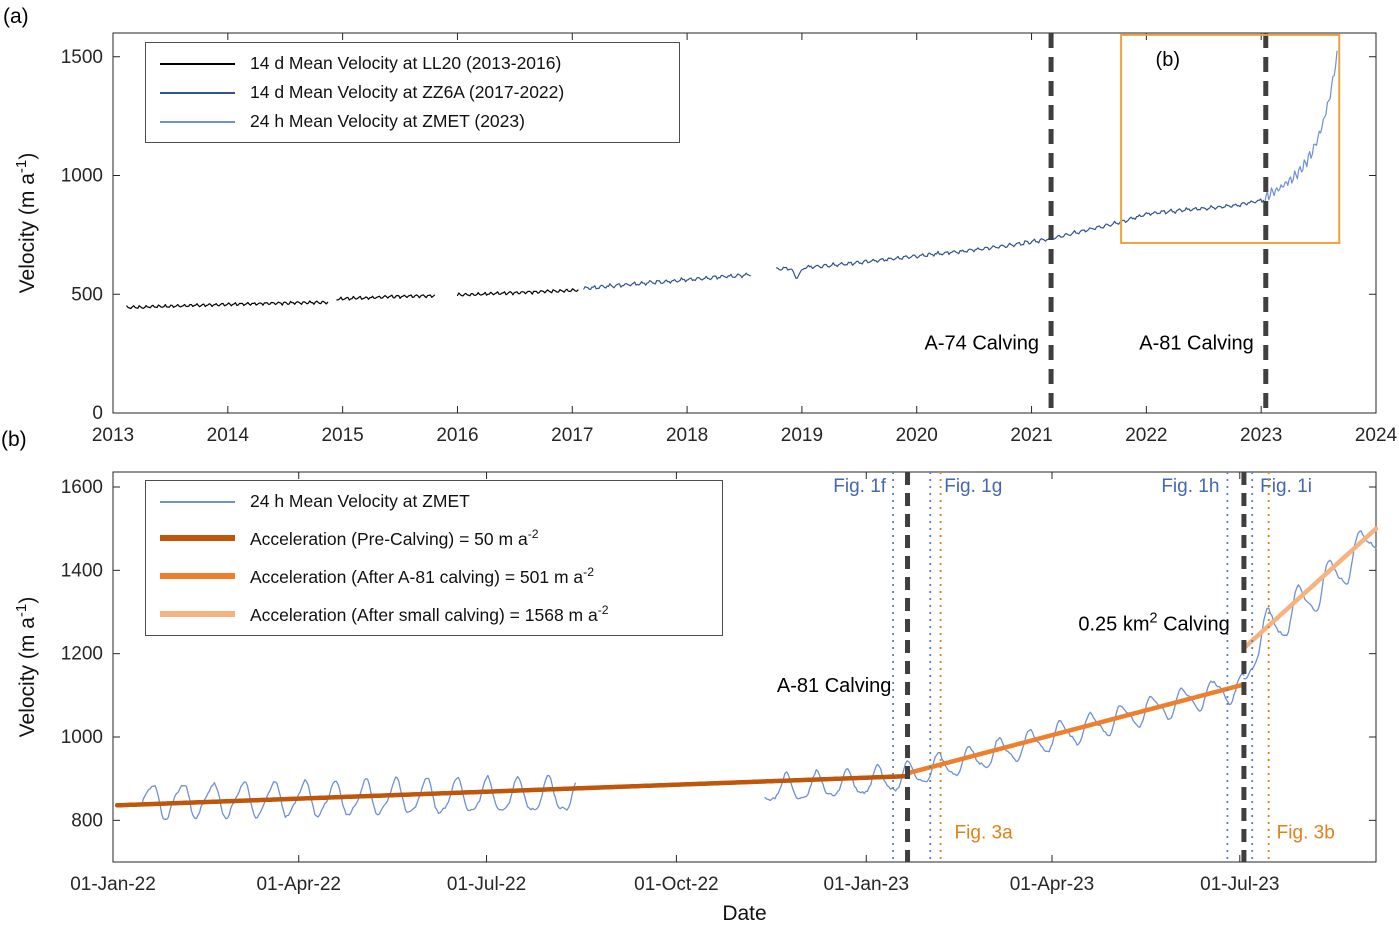 Image resolution: width=1399 pixels, height=931 pixels. I want to click on x-tick-label: 2016, so click(457, 435).